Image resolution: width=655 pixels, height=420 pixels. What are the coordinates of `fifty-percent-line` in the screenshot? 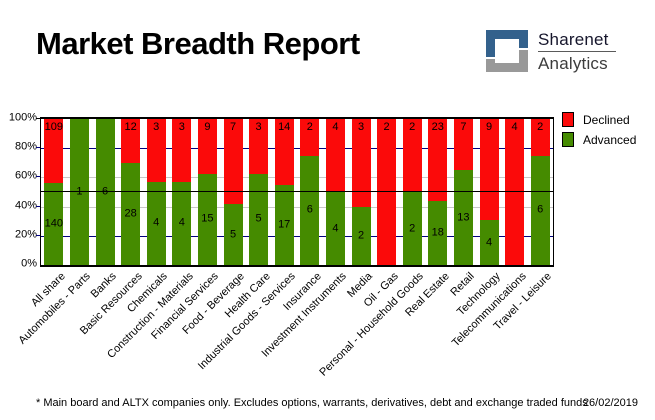 It's located at (297, 191).